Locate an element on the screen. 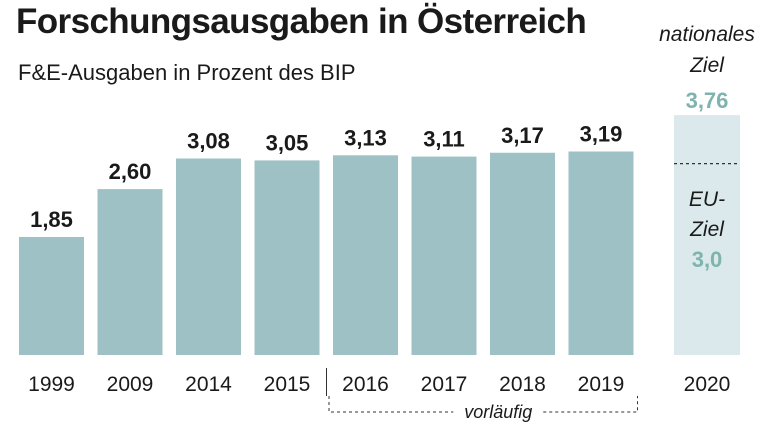 The width and height of the screenshot is (780, 439). eu-target-label-2: Ziel is located at coordinates (707, 229).